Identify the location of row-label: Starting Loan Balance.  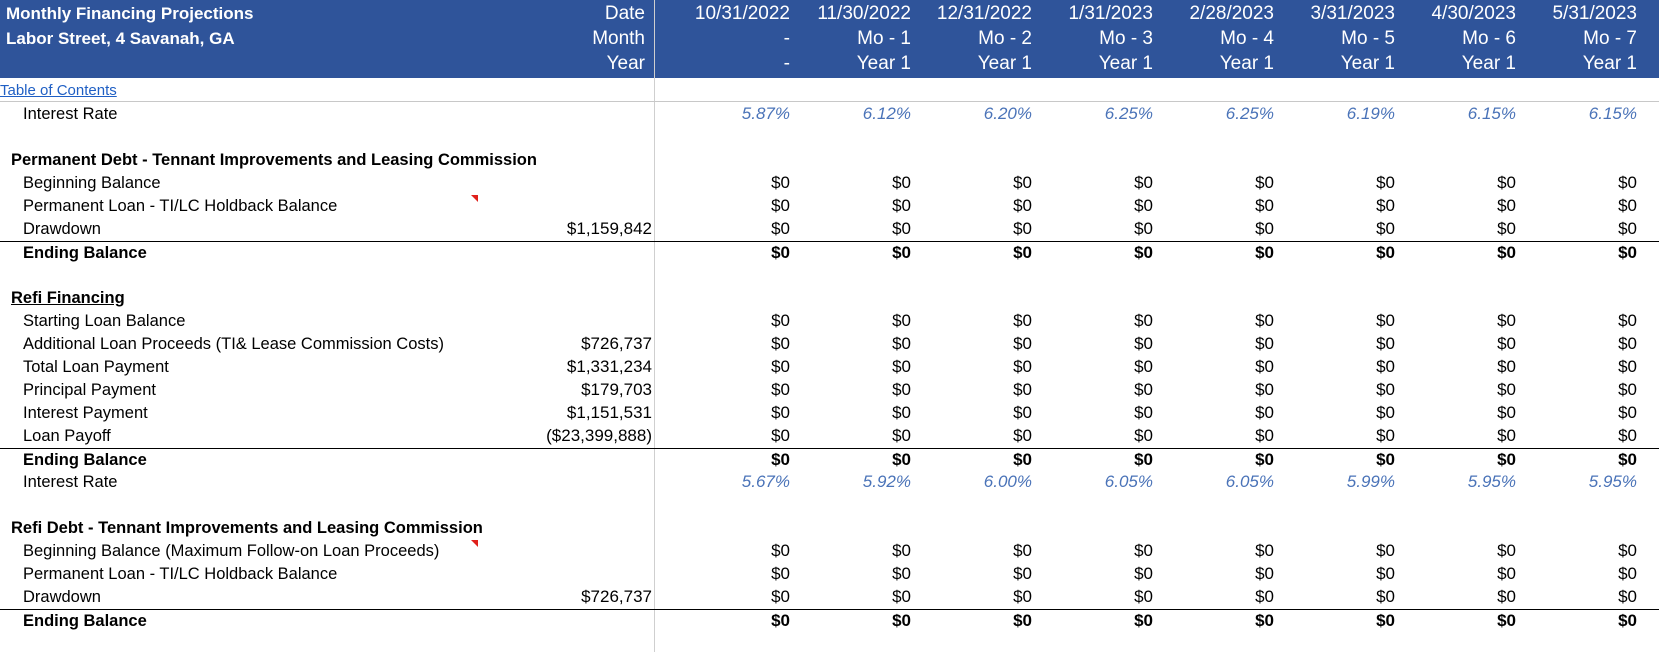
(104, 321).